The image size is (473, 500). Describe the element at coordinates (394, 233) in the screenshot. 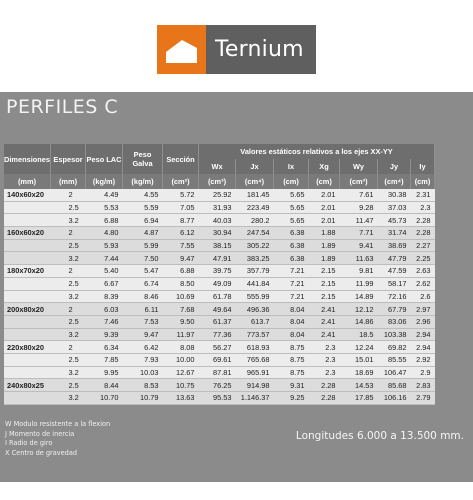

I see `table-cell: 31.74` at that location.